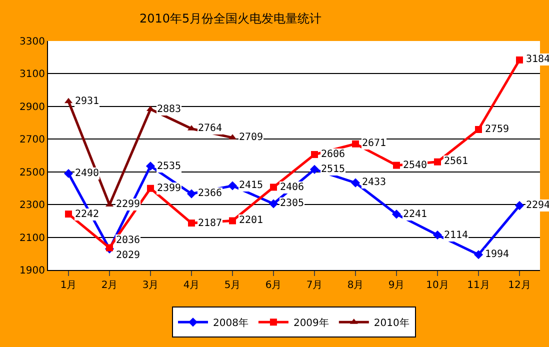  What do you see at coordinates (87, 214) in the screenshot?
I see `data-label: 2242` at bounding box center [87, 214].